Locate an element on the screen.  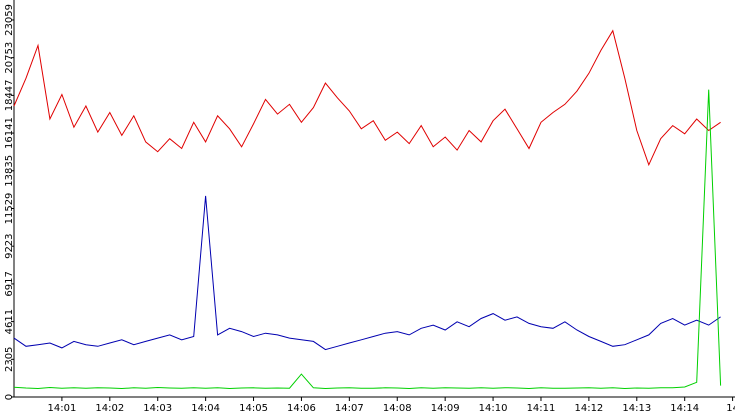
y-tick-label: 13835 is located at coordinates (9, 171).